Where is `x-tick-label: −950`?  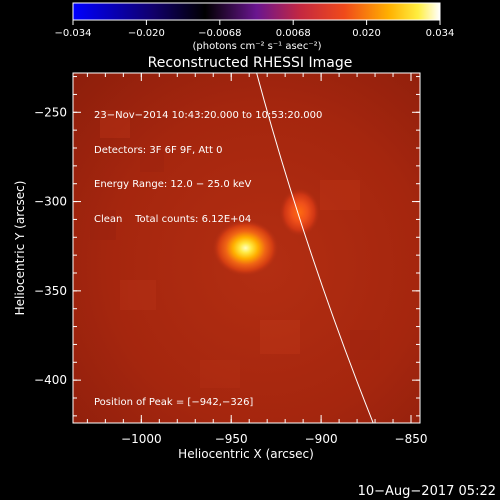 x-tick-label: −950 is located at coordinates (231, 439).